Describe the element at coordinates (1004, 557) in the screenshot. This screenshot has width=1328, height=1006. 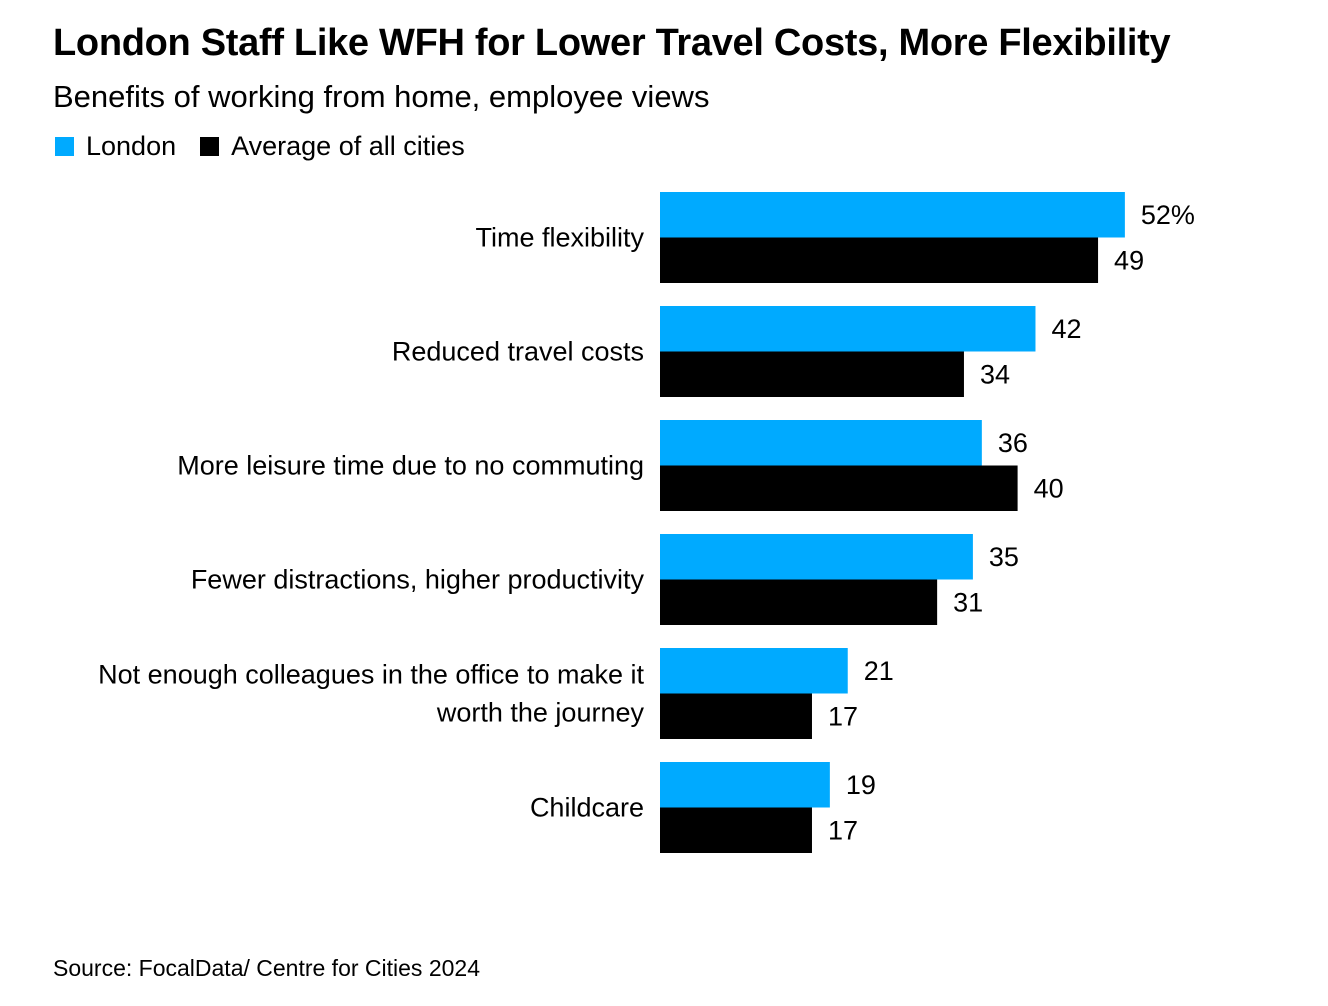
I see `data-label-london: 35` at that location.